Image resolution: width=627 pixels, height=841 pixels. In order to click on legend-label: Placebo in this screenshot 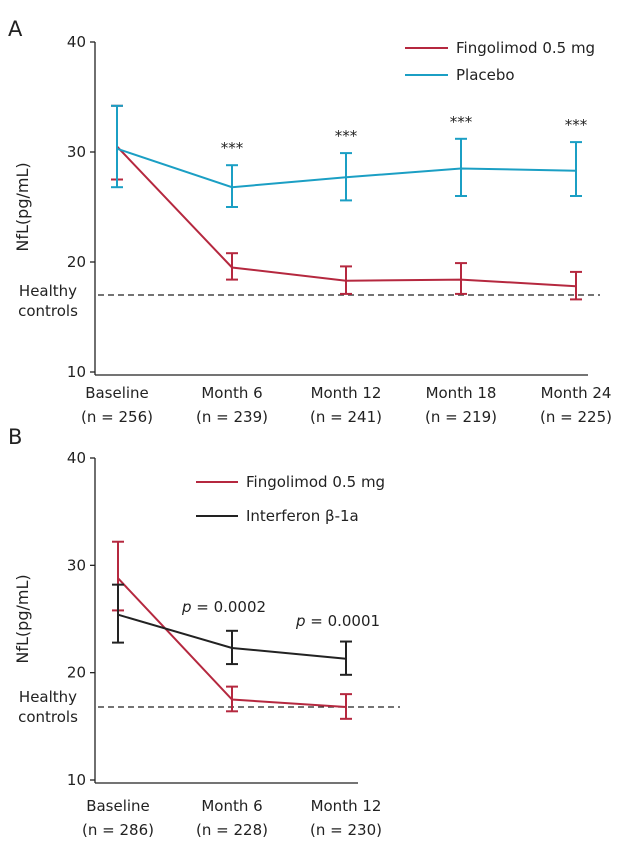, I will do `click(485, 75)`.